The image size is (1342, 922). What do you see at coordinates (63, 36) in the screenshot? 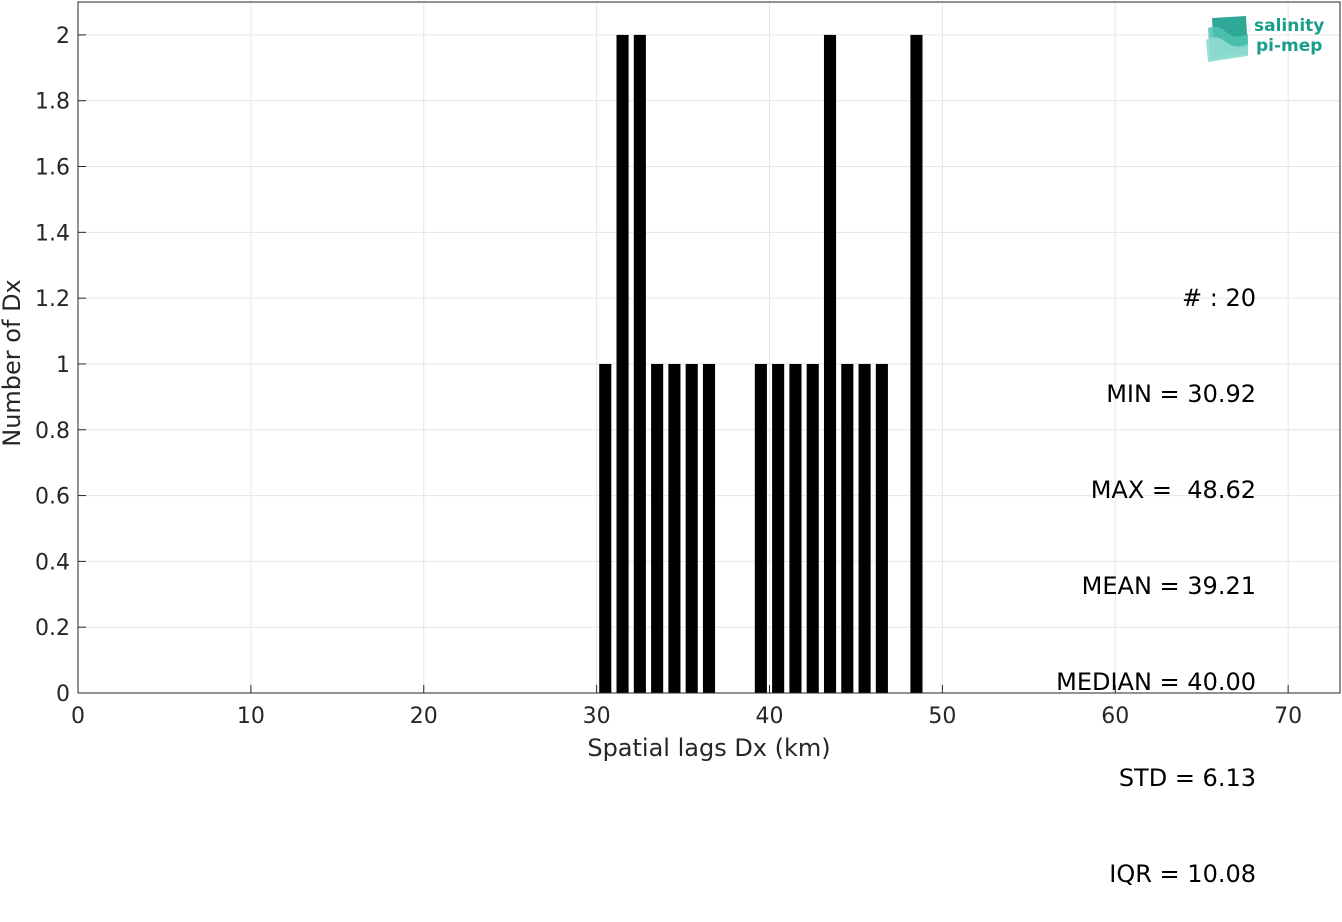
I see `y-tick-label: 2` at bounding box center [63, 36].